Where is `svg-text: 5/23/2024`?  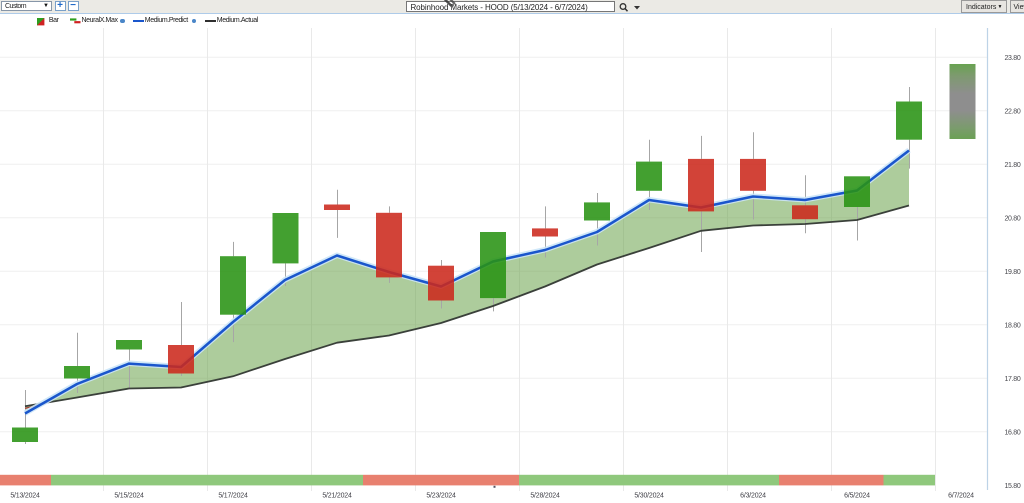 svg-text: 5/23/2024 is located at coordinates (441, 495).